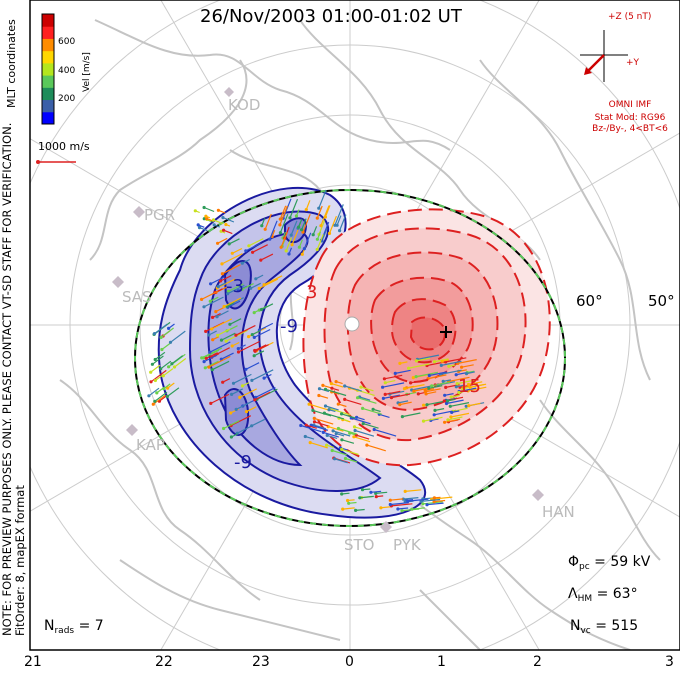 This screenshot has height=674, width=680. What do you see at coordinates (11, 63) in the screenshot?
I see `coords-label: MLT coordinates` at bounding box center [11, 63].